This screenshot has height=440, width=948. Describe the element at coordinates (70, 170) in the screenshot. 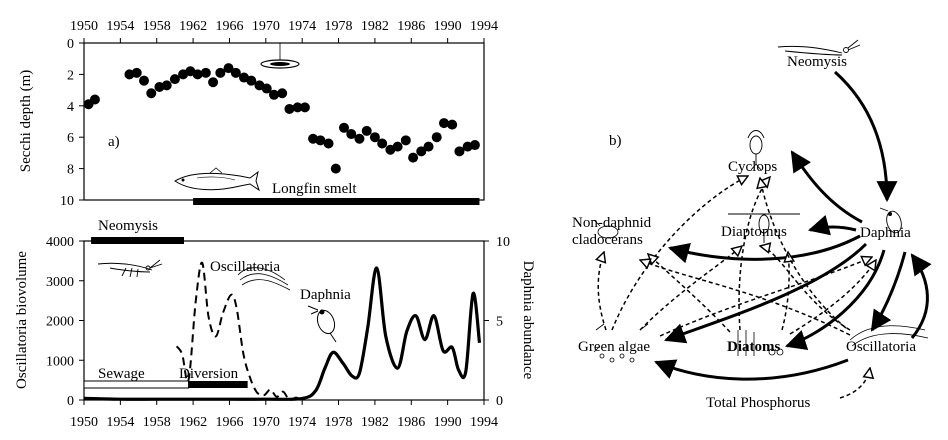

I see `y-tick-label: 8` at that location.